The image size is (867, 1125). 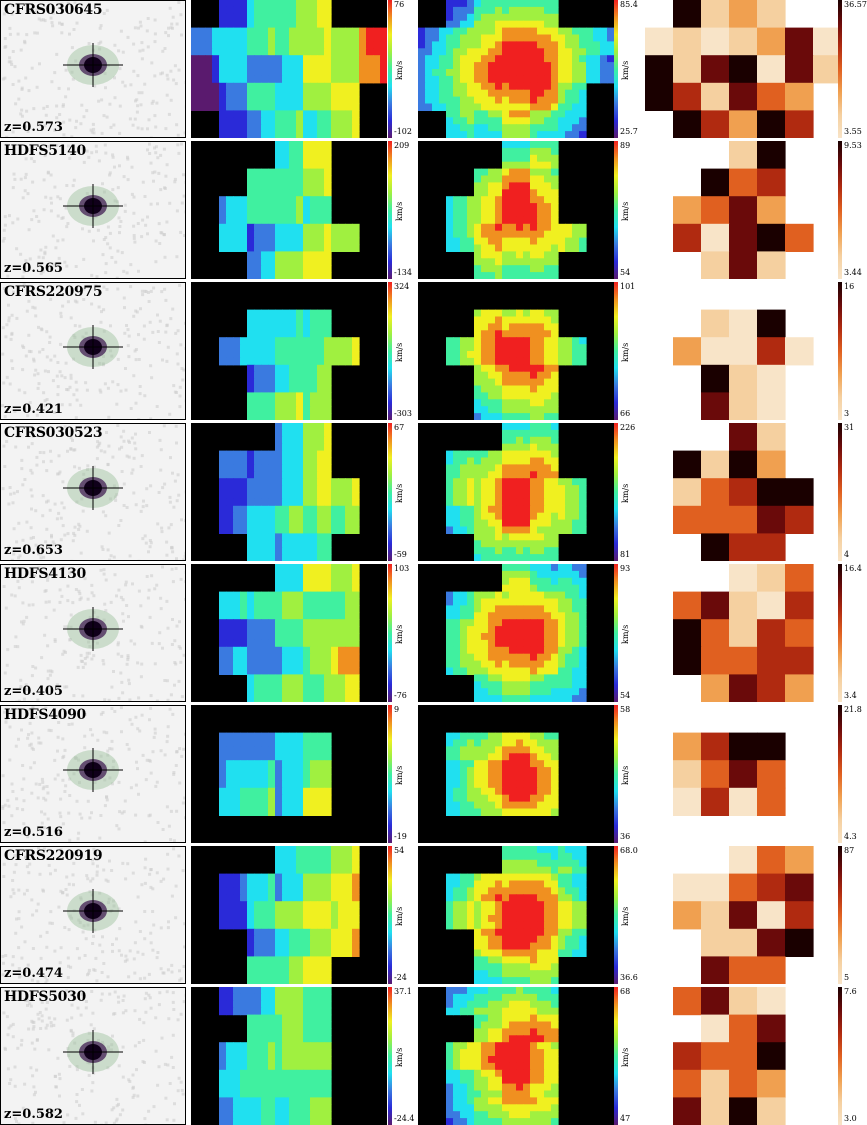 I want to click on colorbar-max-label: 7.6, so click(x=850, y=991).